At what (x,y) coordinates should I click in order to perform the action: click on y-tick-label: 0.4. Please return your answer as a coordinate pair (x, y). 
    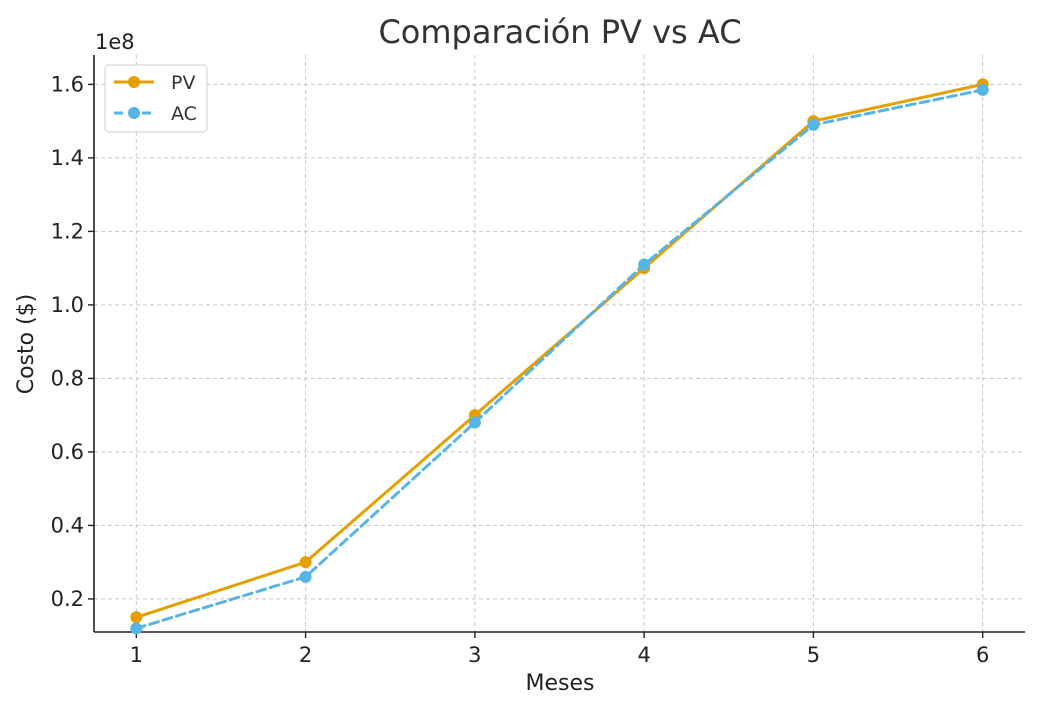
    Looking at the image, I should click on (67, 525).